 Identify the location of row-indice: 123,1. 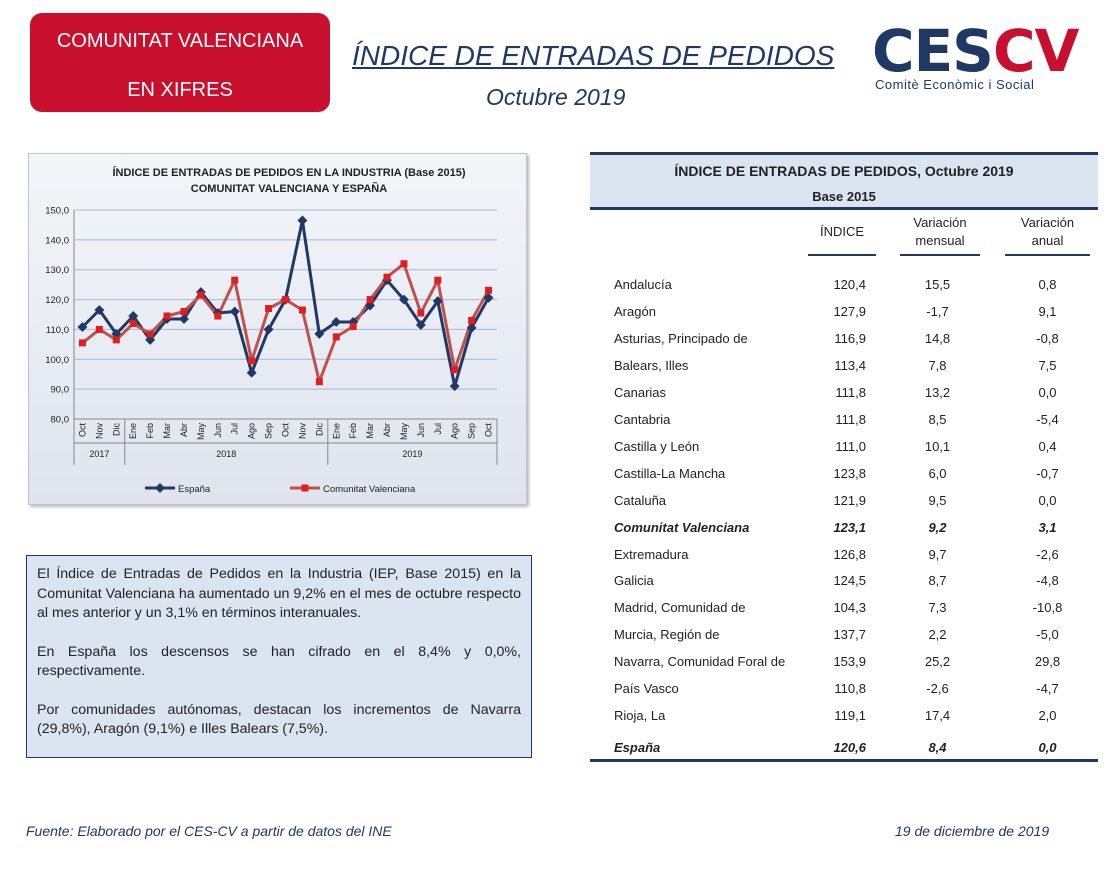
(849, 527).